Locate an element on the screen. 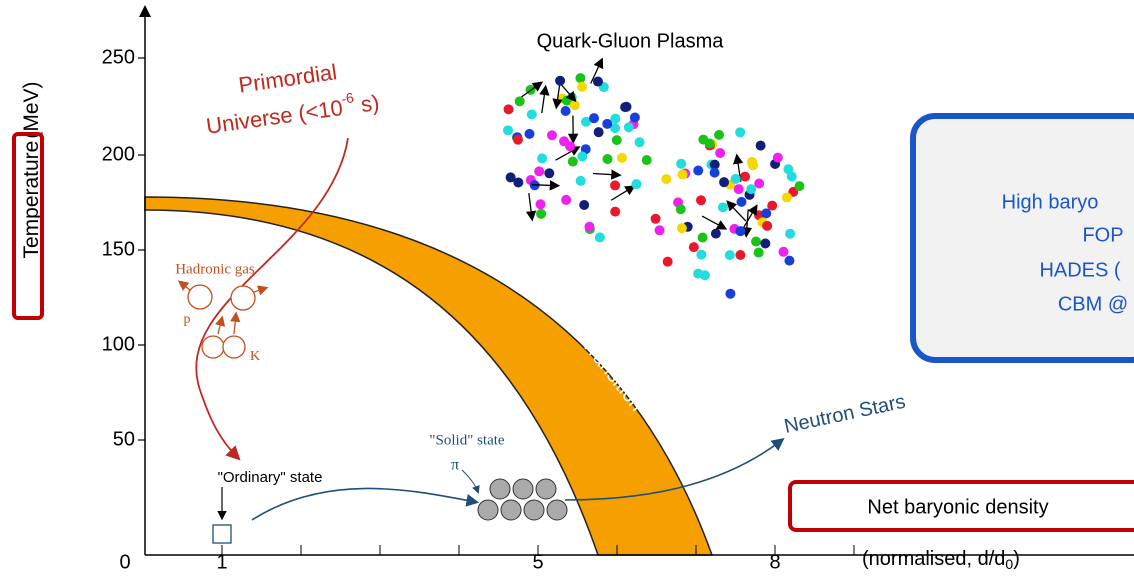 This screenshot has width=1134, height=576. dense-nucleons is located at coordinates (522, 499).